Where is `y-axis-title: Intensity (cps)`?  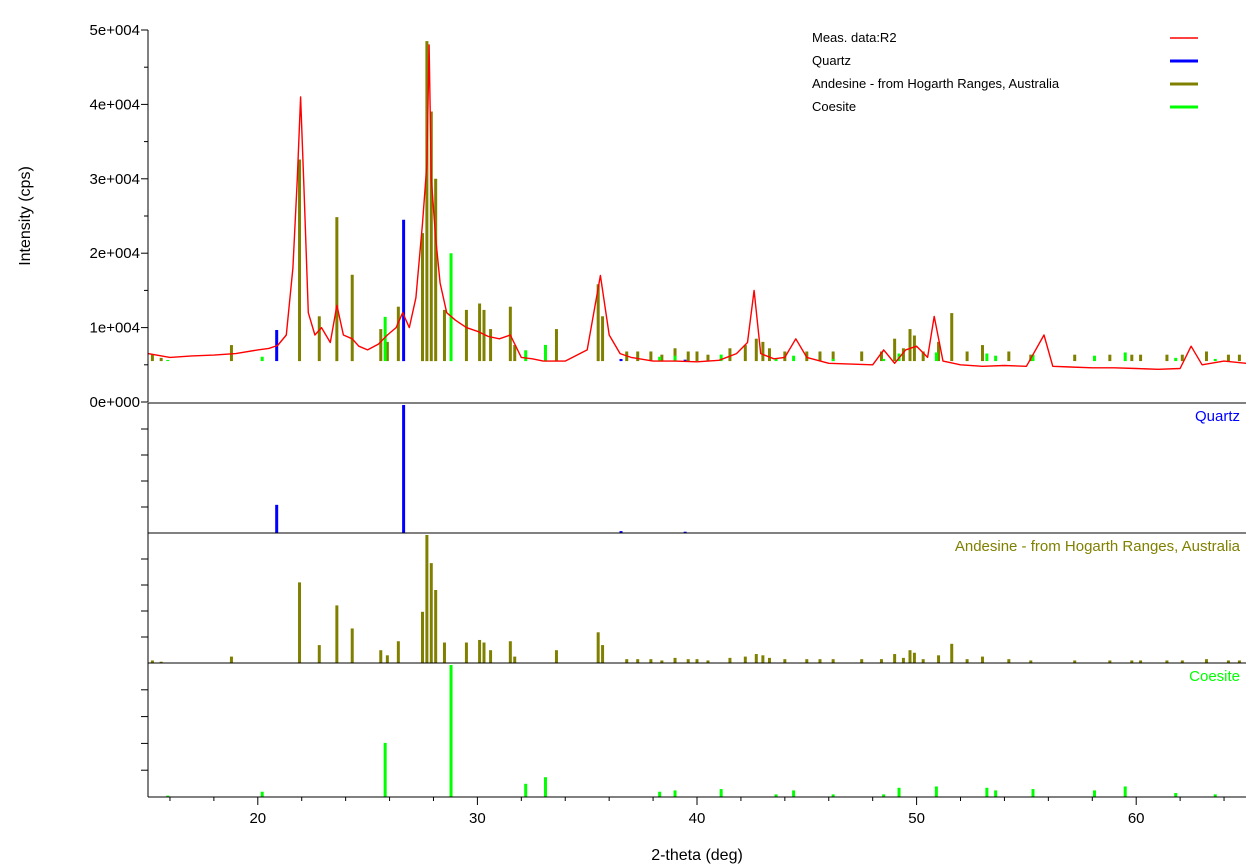 y-axis-title: Intensity (cps) is located at coordinates (25, 216).